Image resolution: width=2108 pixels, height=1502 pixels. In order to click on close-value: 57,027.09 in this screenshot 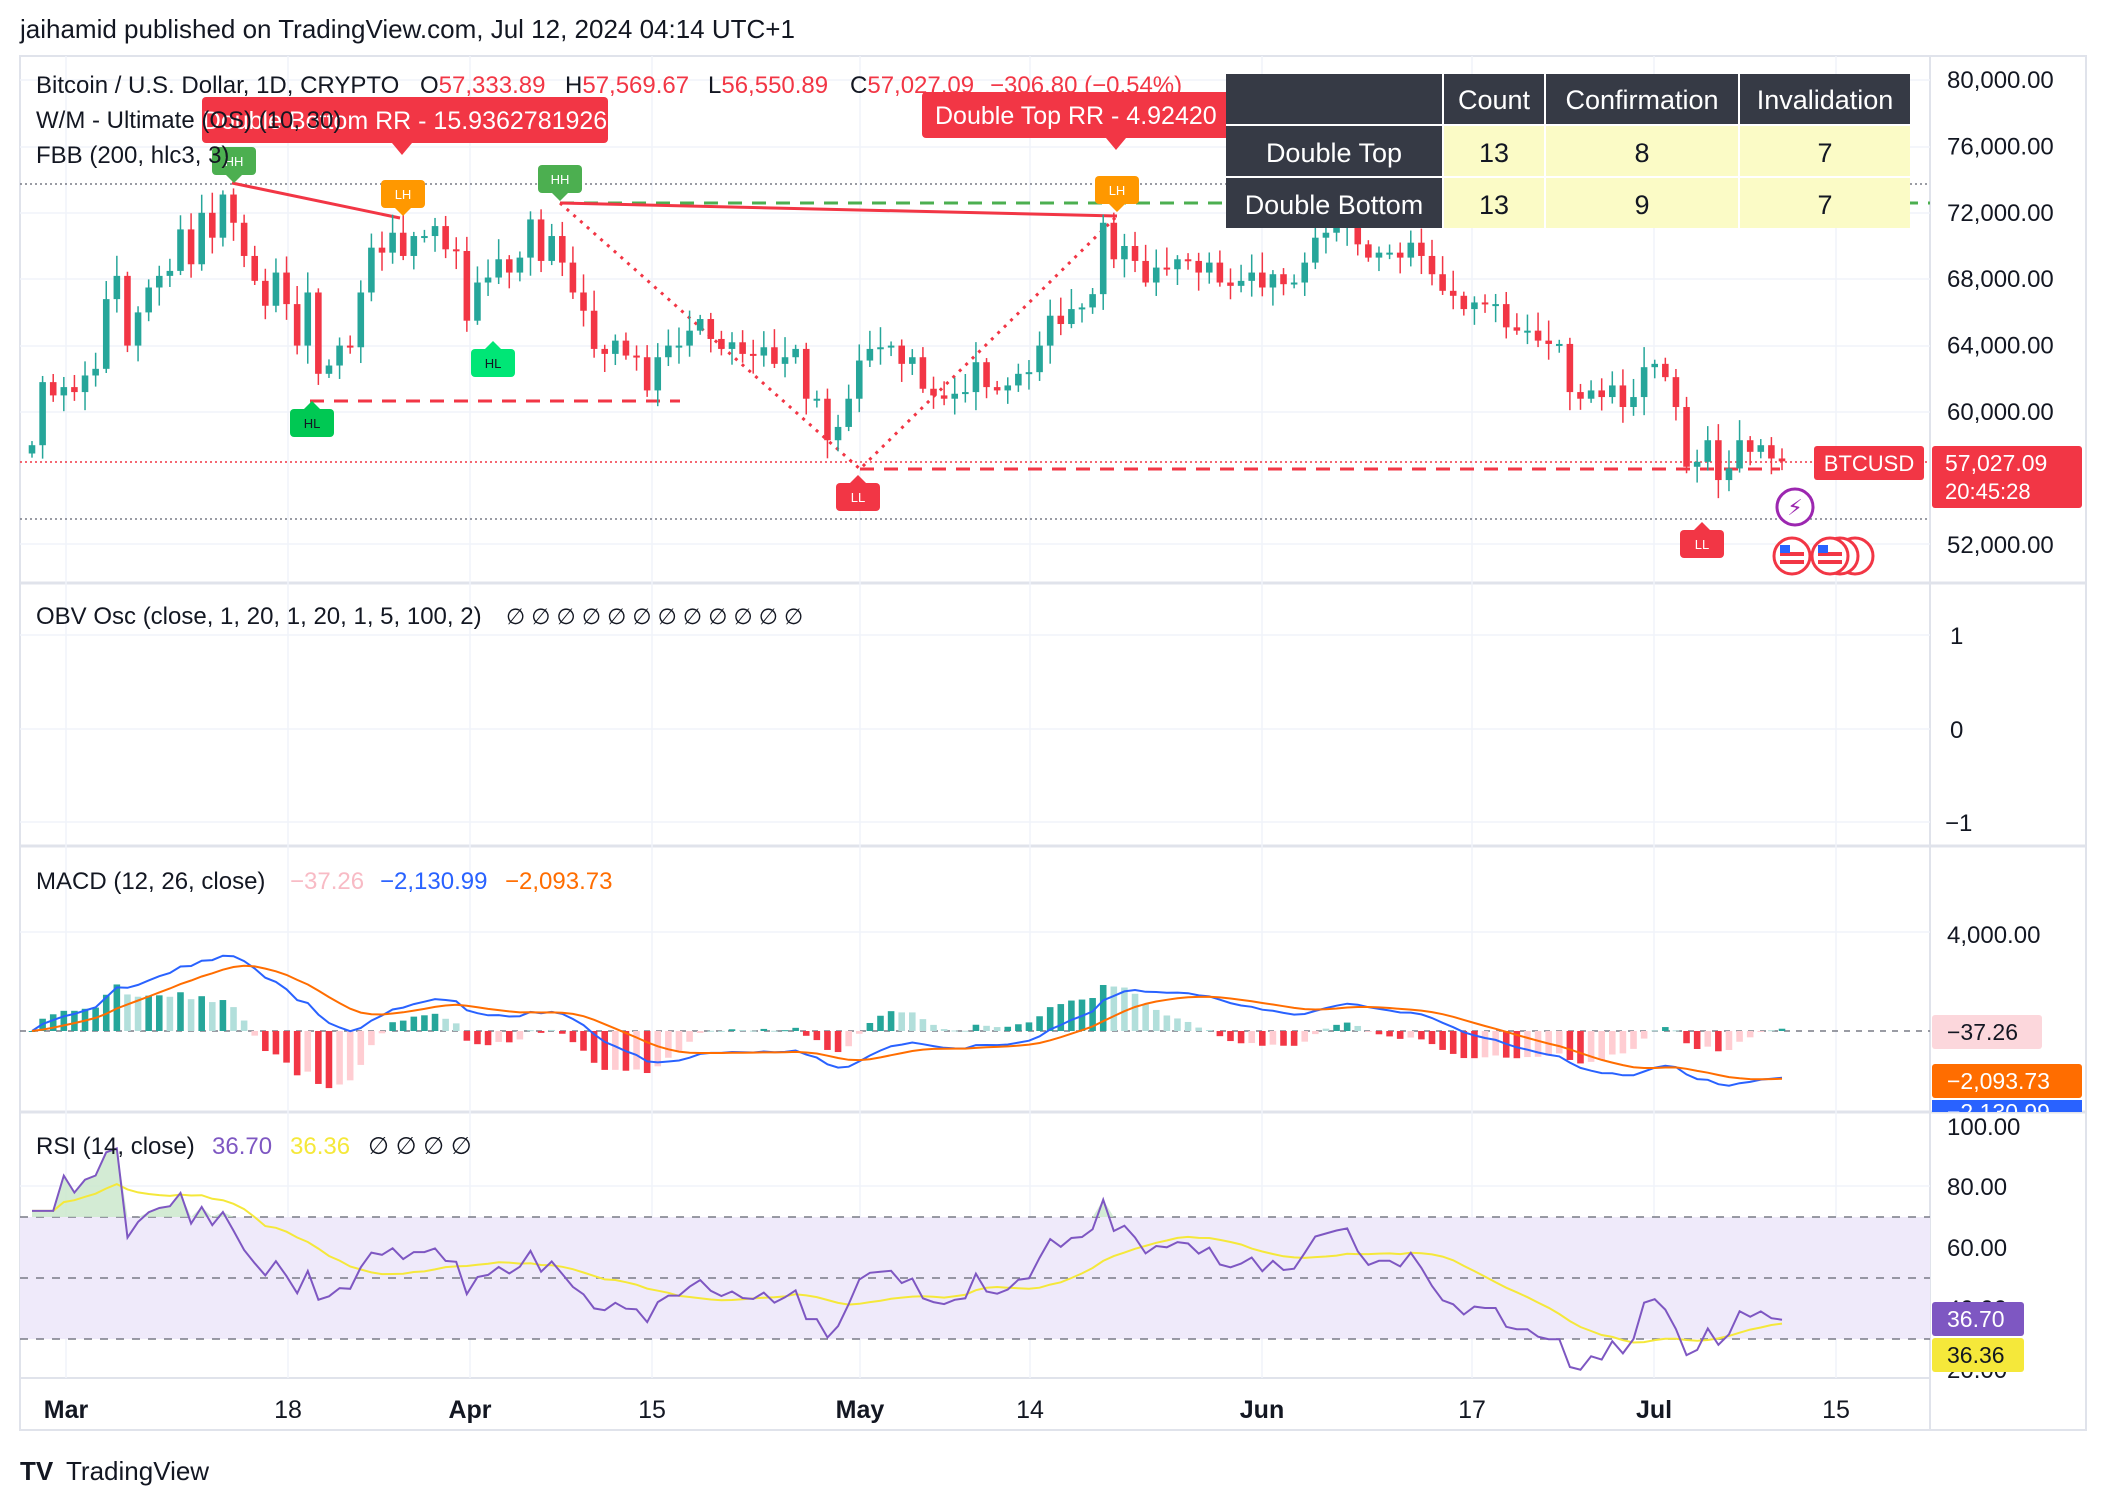, I will do `click(920, 85)`.